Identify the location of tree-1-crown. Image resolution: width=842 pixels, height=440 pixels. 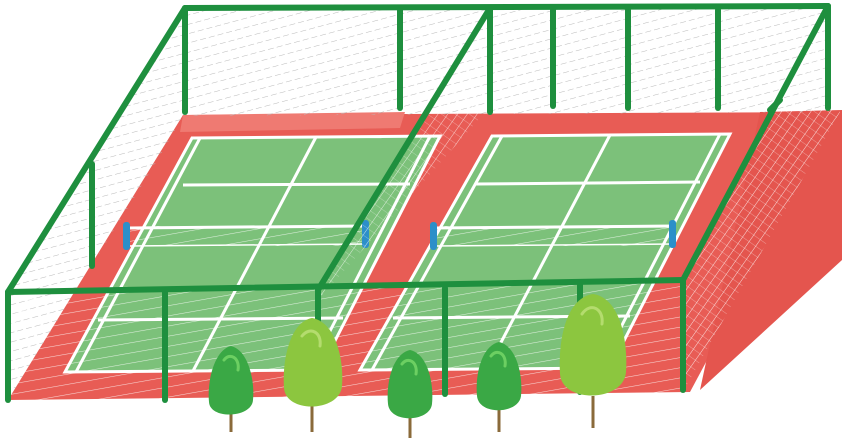
(231, 380).